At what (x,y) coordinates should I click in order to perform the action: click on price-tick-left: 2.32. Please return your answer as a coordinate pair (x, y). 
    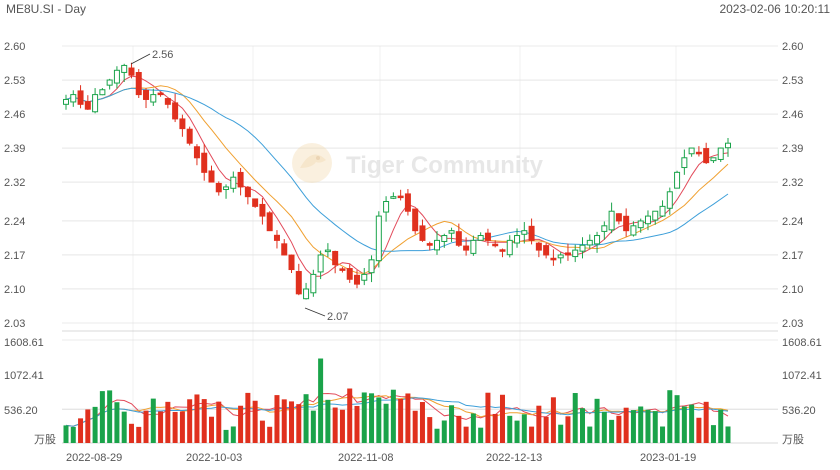
    Looking at the image, I should click on (14, 183).